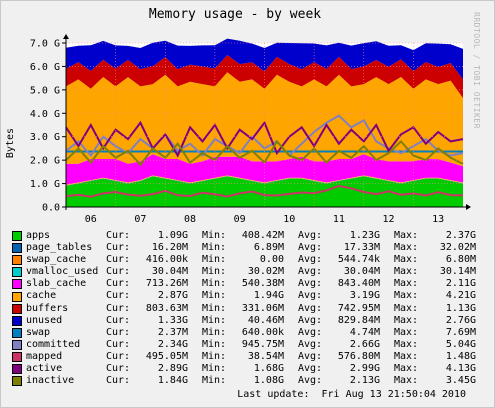 The height and width of the screenshot is (408, 495). I want to click on x-tick-label: 11, so click(339, 219).